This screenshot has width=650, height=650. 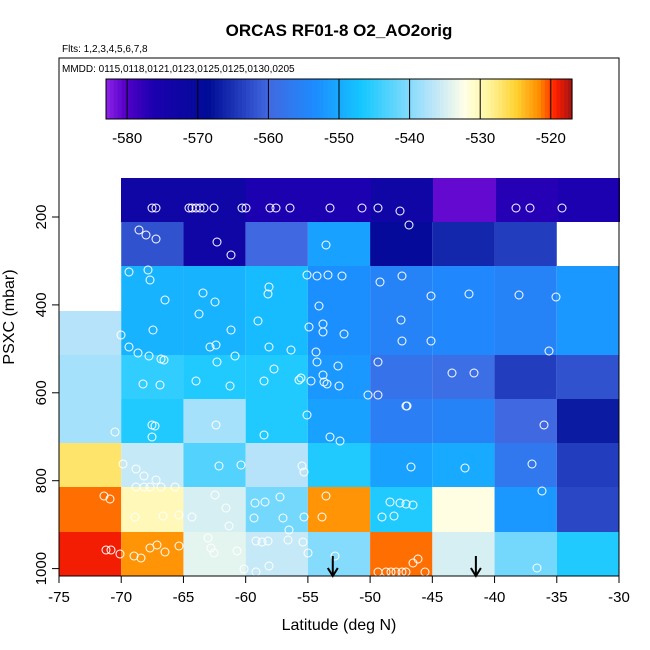 What do you see at coordinates (41, 480) in the screenshot?
I see `y-tick-label: 800` at bounding box center [41, 480].